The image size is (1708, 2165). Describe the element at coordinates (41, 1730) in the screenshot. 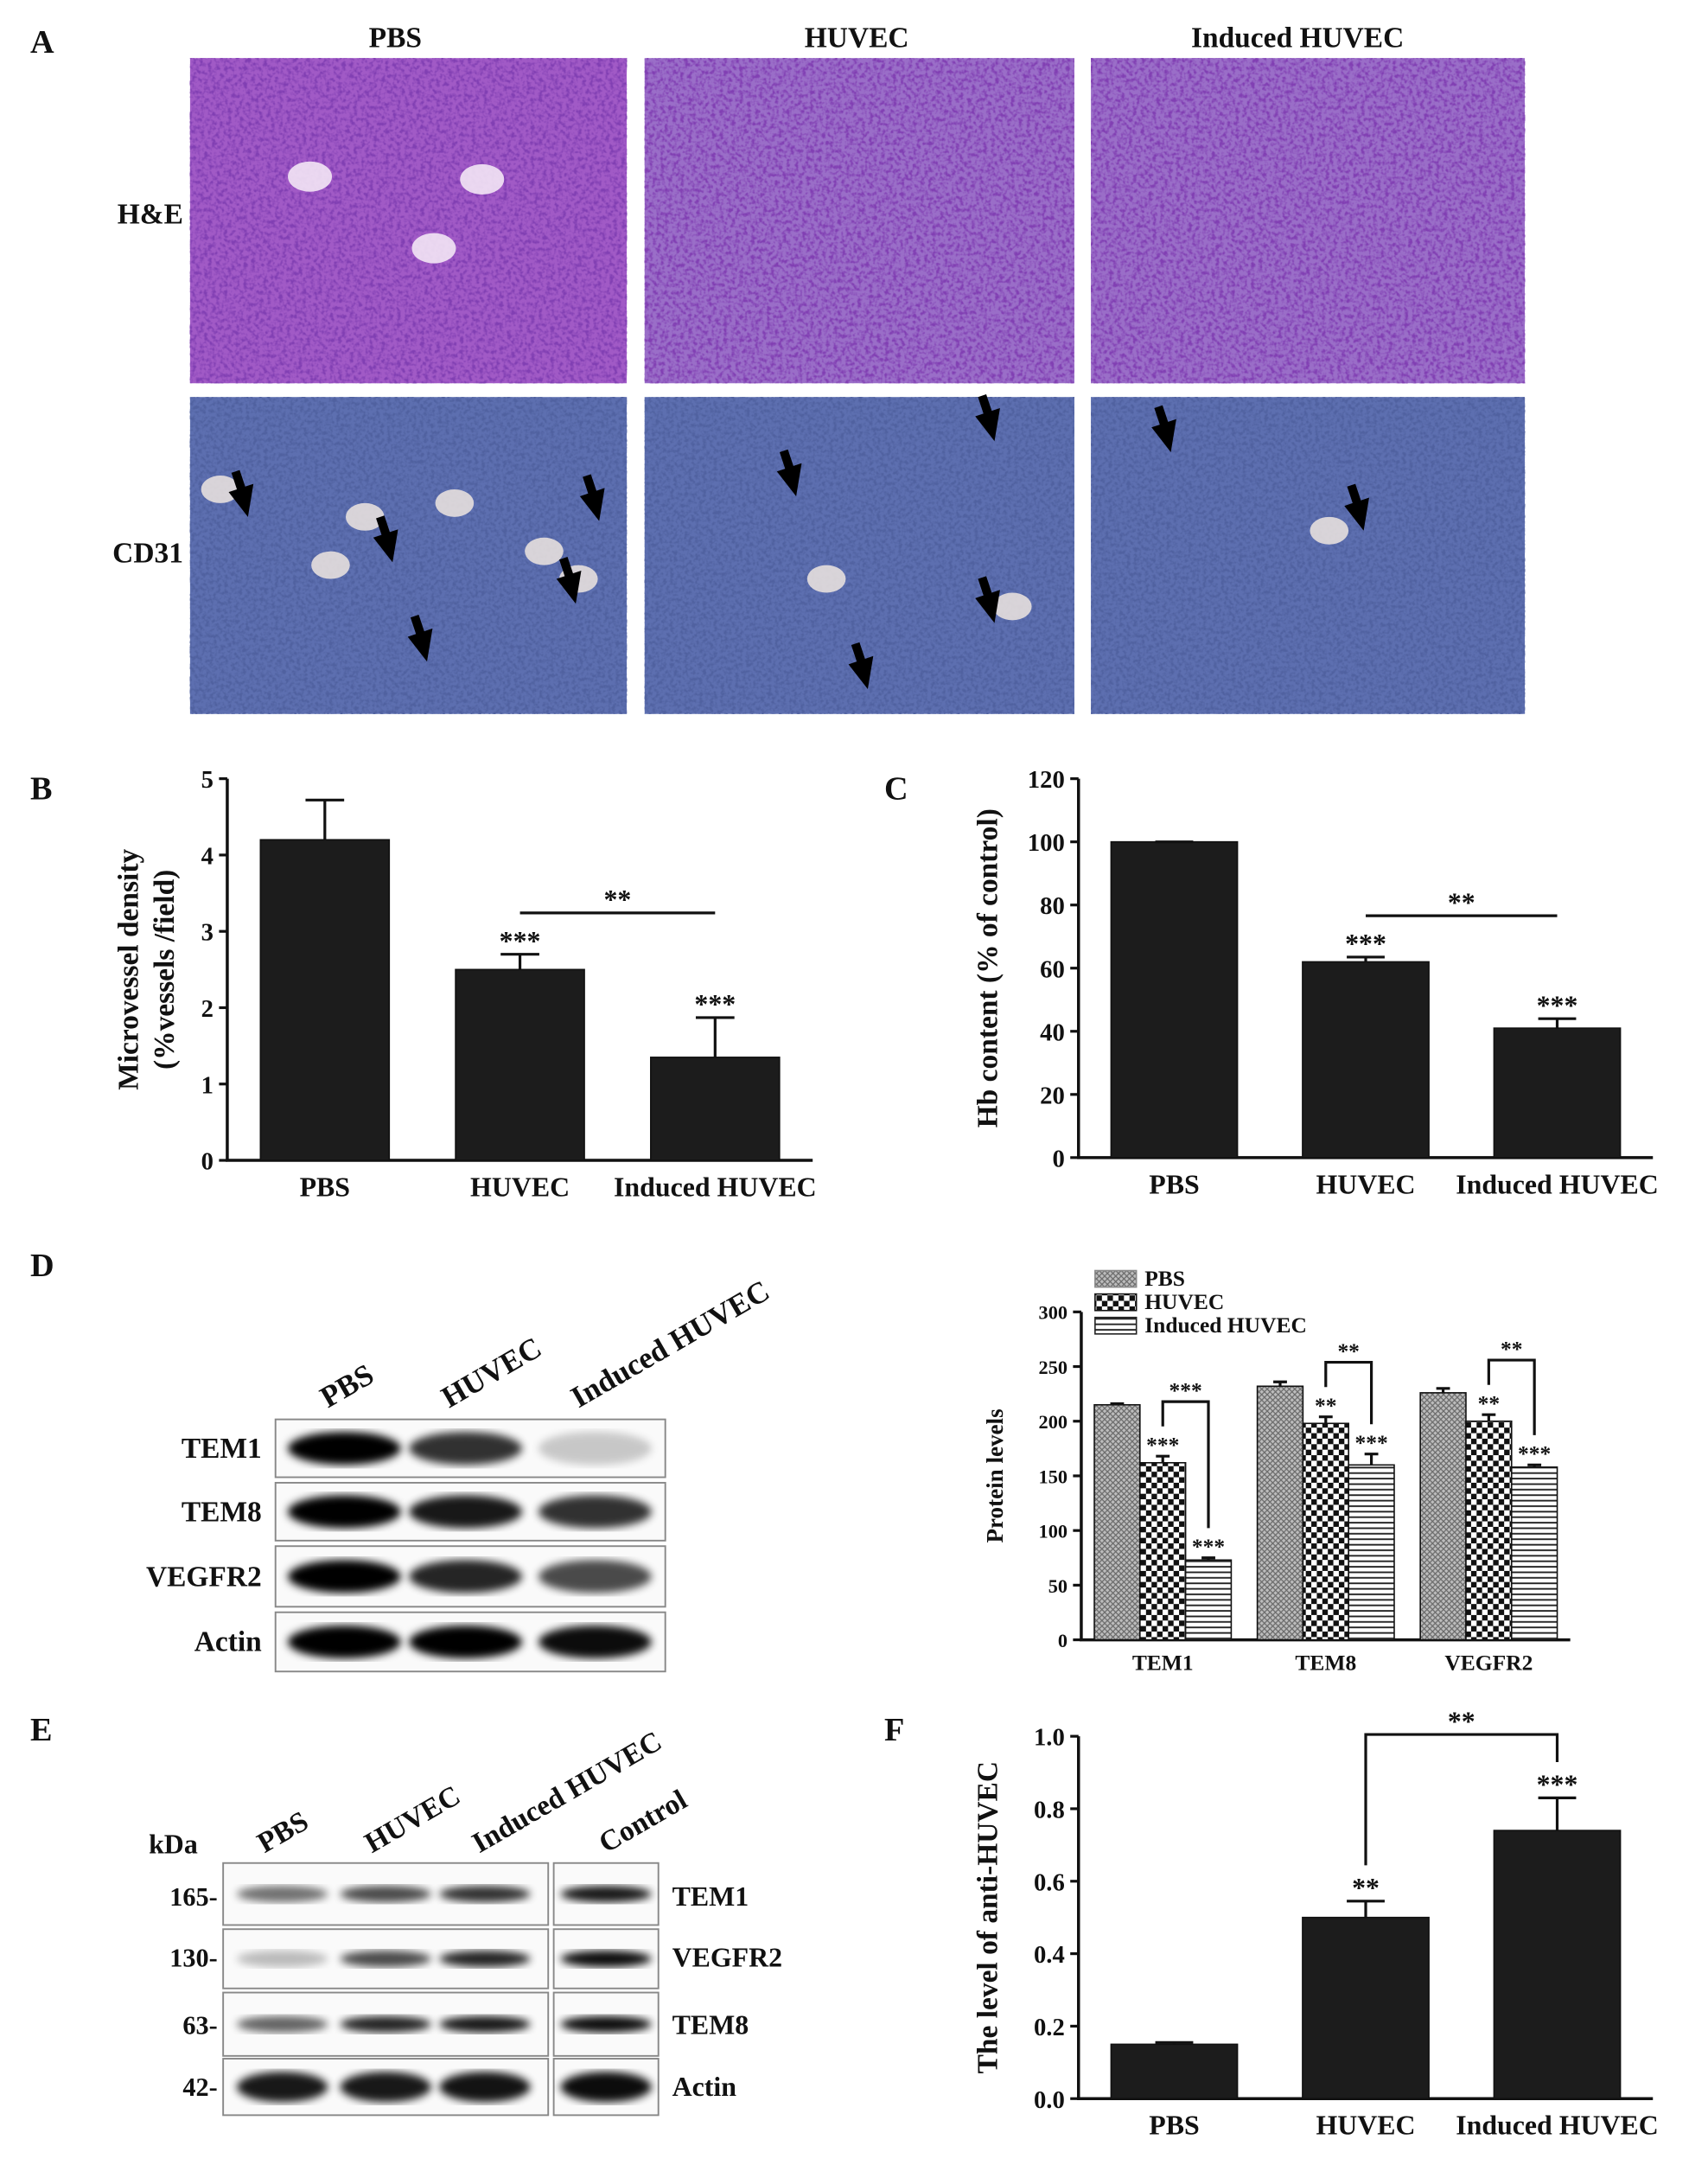

I see `panel-label: E` at that location.